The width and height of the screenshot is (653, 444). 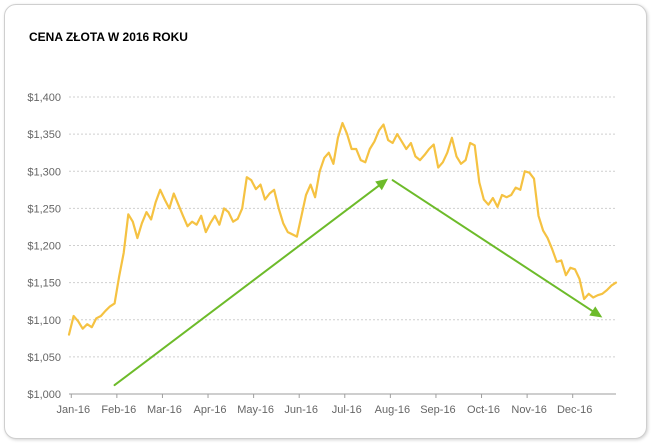 I want to click on x-tick-label: Nov-16, so click(x=528, y=410).